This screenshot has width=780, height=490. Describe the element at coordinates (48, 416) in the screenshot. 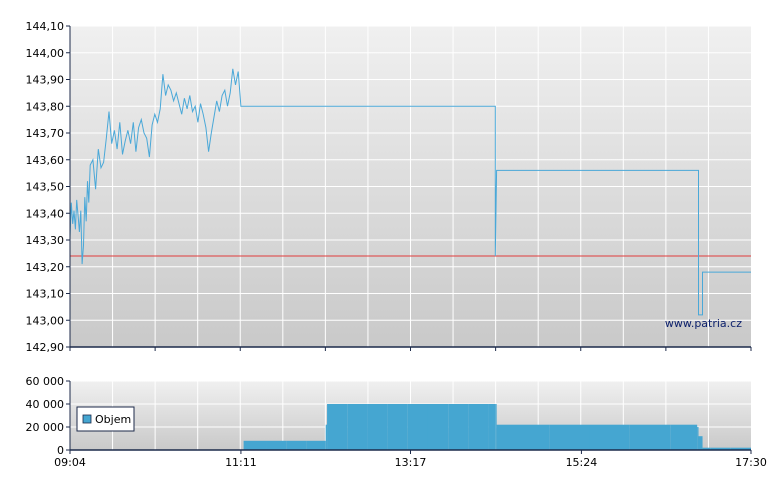

I see `volume-y-axis: 60 000 40 000 20 000 0` at that location.